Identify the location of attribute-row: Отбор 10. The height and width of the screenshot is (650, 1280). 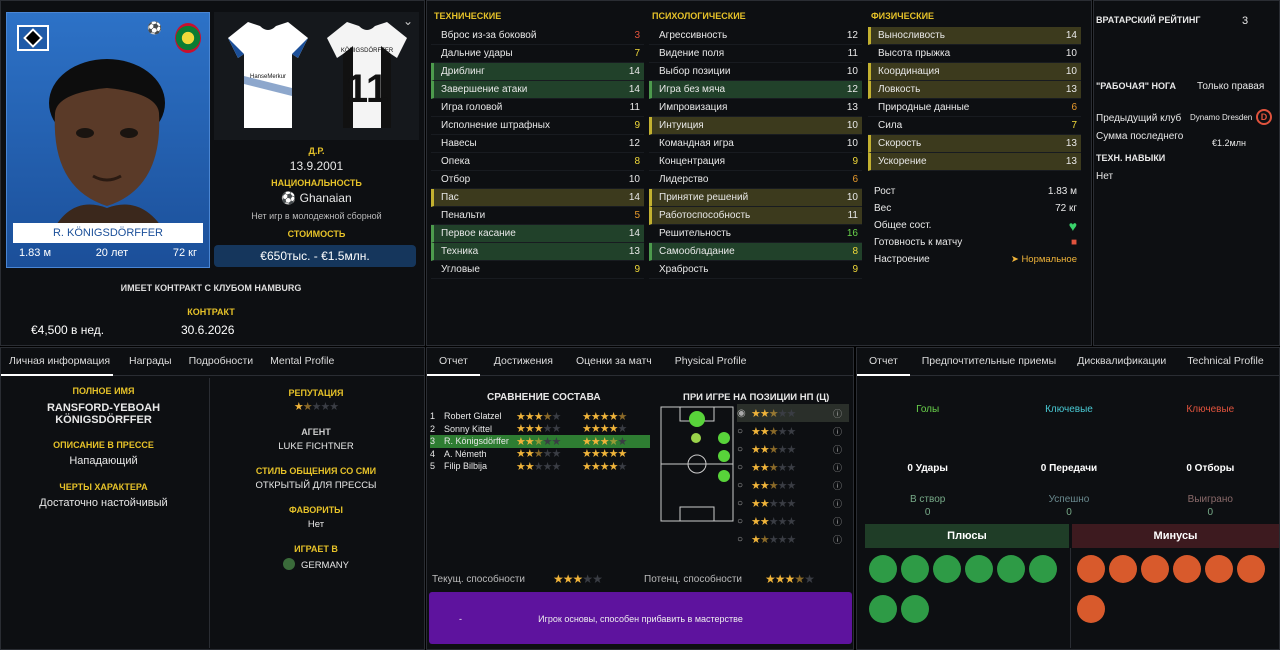
(537, 180).